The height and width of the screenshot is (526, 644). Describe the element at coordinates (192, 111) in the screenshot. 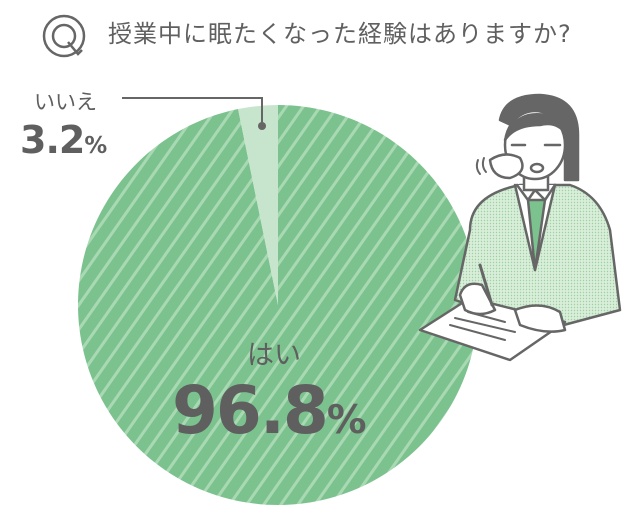

I see `no-leader-line` at that location.